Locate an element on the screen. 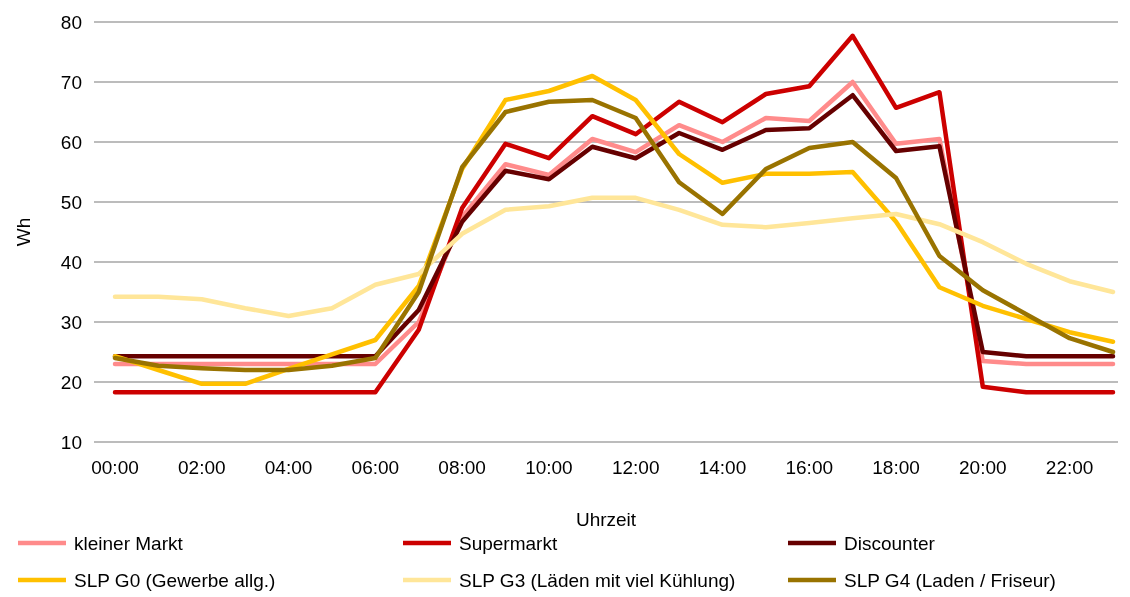  y-tick-label: 10 is located at coordinates (71, 442).